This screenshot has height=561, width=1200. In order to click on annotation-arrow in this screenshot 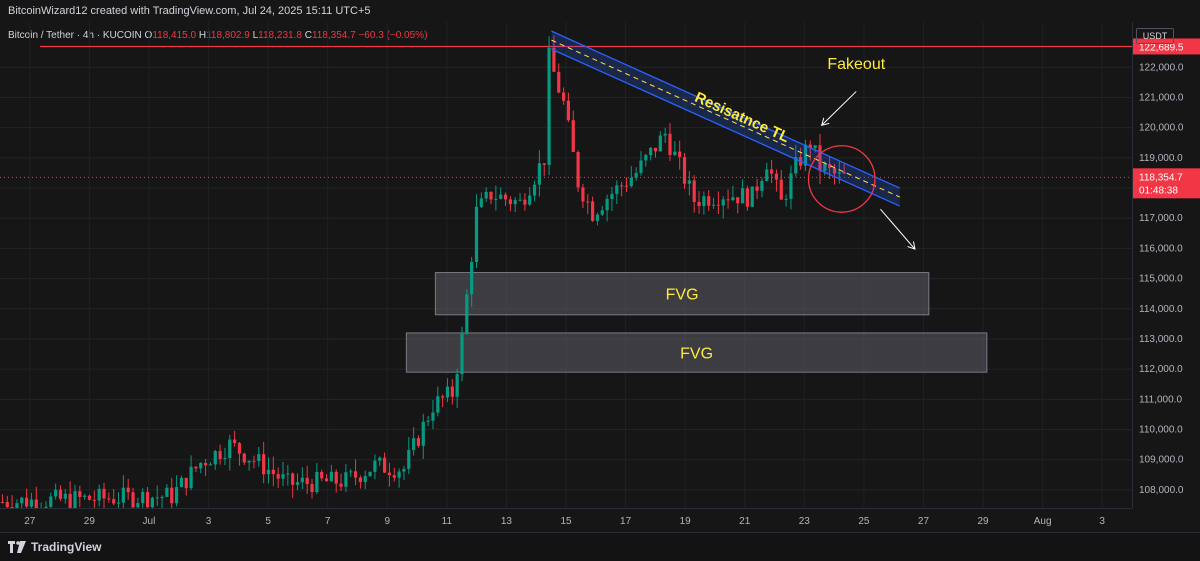, I will do `click(897, 228)`.